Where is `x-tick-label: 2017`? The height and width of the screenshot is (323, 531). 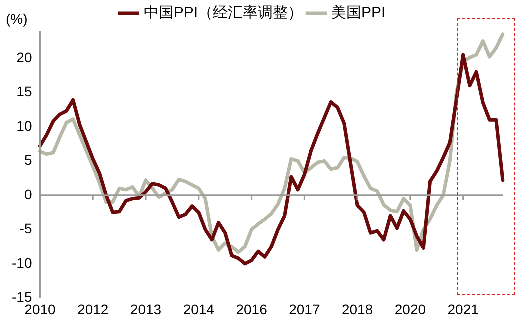
x-tick-label: 2017 is located at coordinates (304, 309).